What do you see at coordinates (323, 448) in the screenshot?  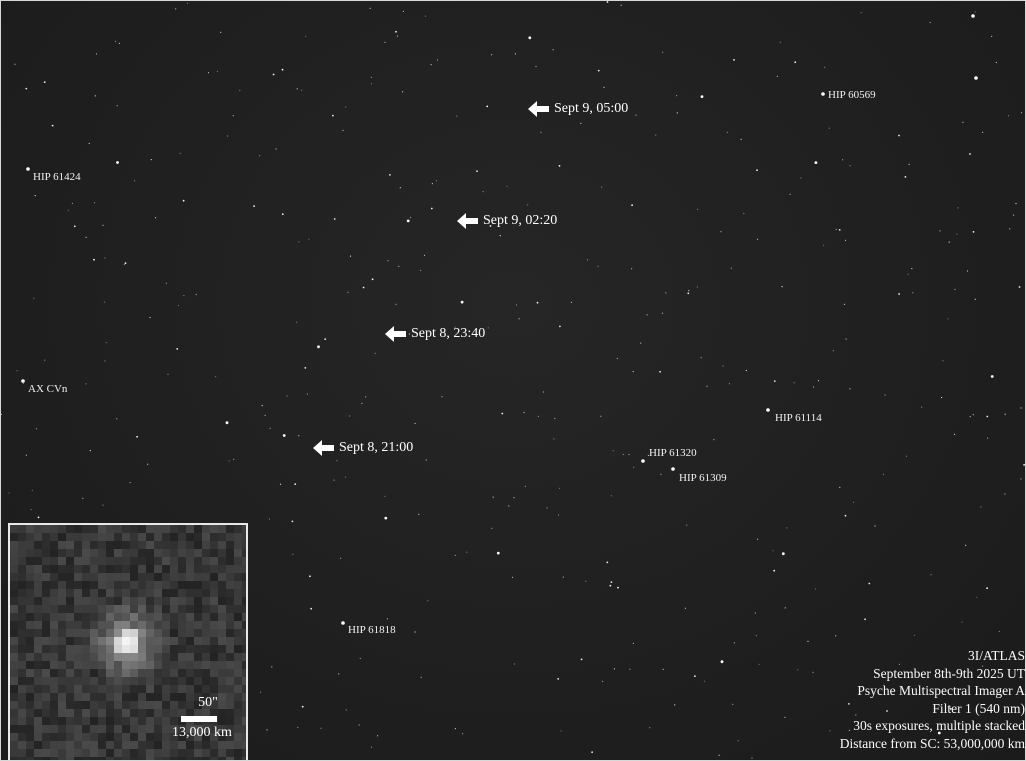 I see `left-arrow-icon` at bounding box center [323, 448].